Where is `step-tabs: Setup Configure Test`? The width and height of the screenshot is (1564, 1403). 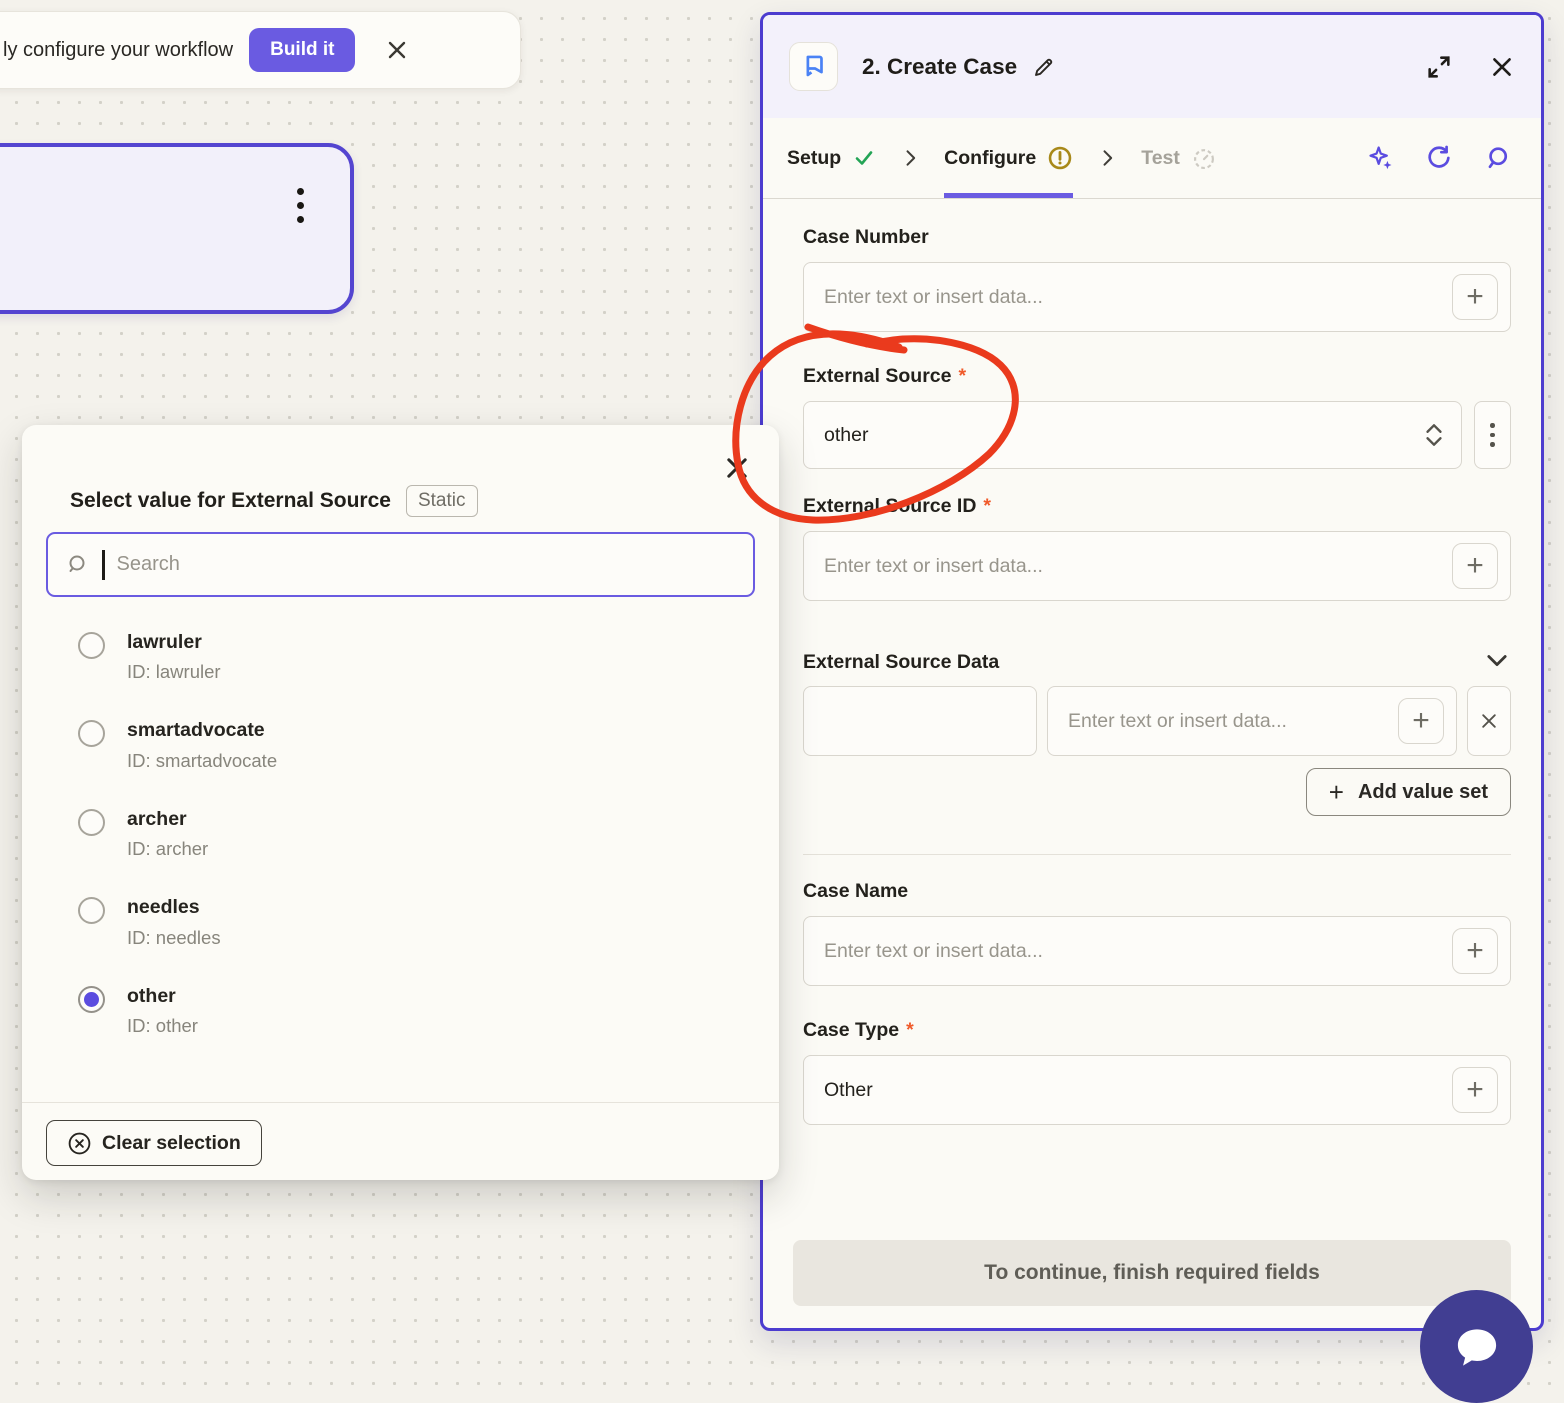 step-tabs: Setup Configure Test is located at coordinates (1152, 158).